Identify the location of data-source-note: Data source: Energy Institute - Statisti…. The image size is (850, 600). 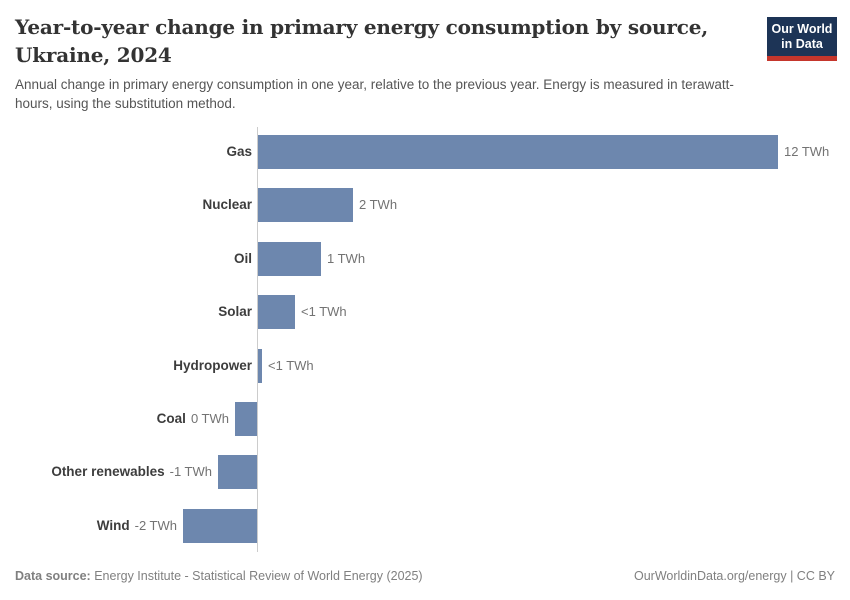
(219, 576).